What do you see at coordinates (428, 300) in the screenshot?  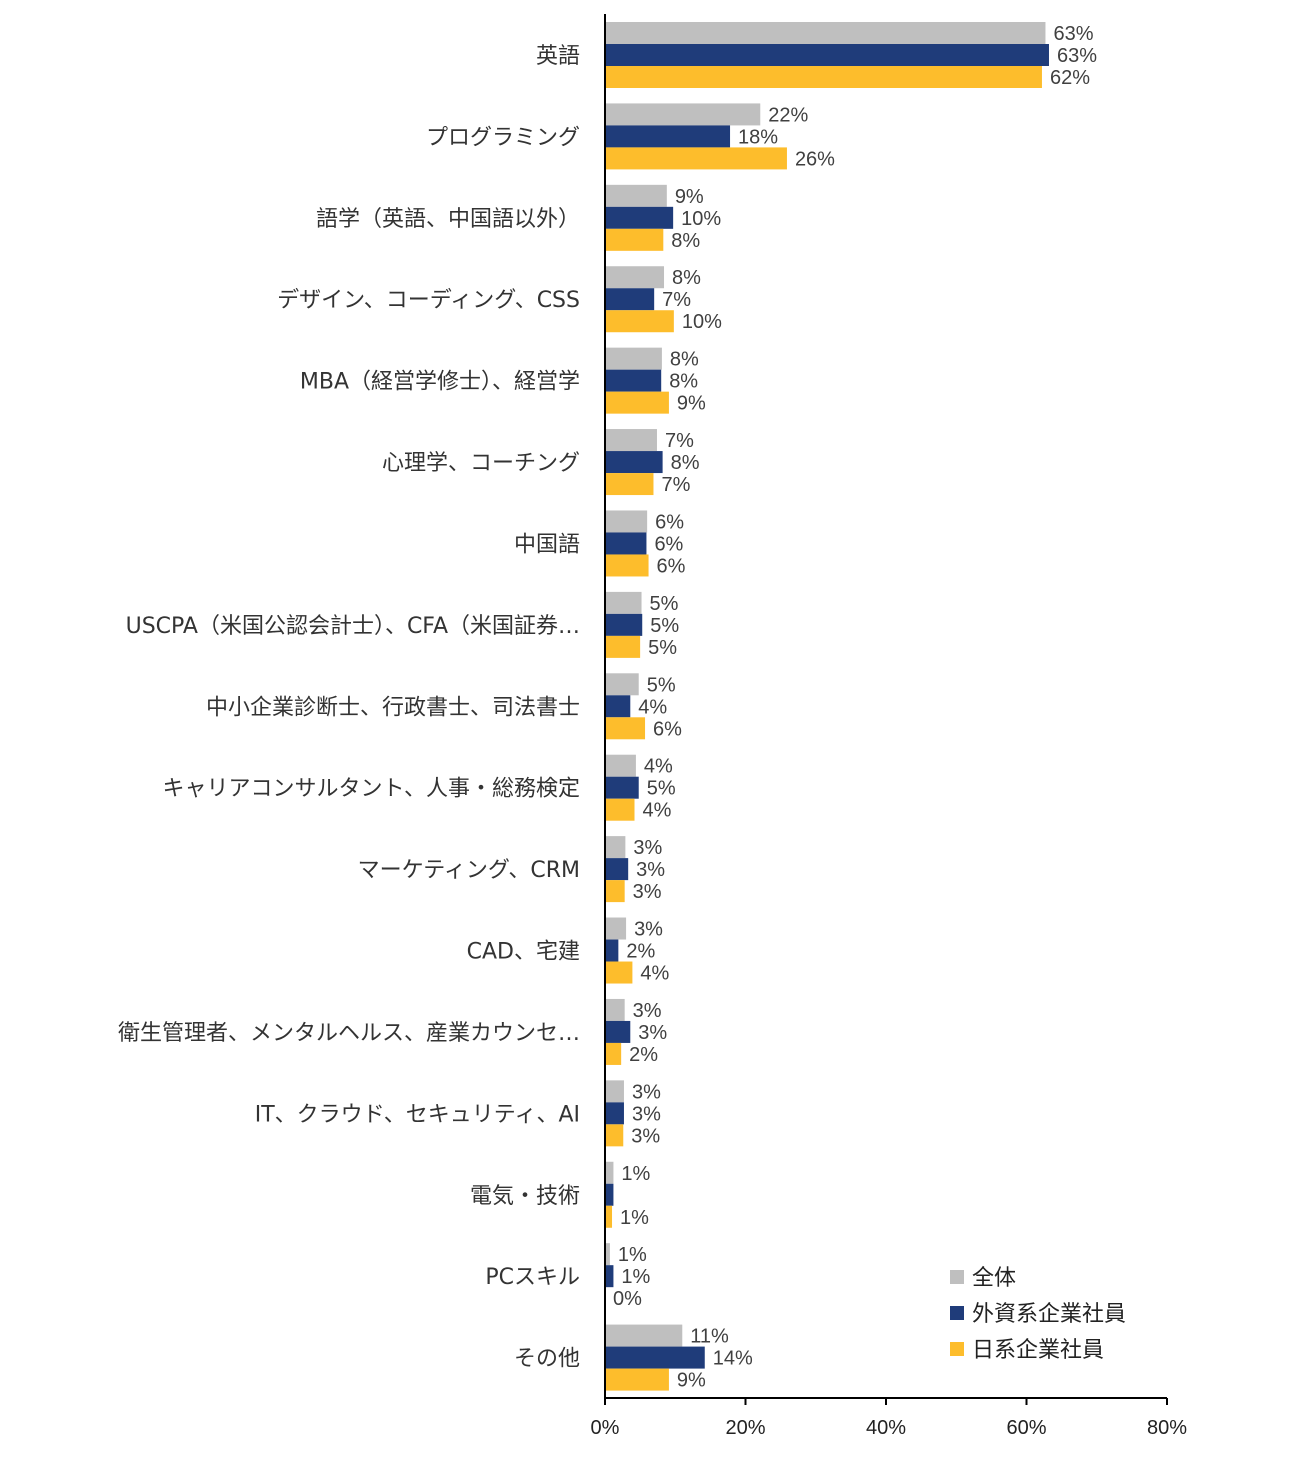 I see `category-label: デザイン、コーディング、CSS` at bounding box center [428, 300].